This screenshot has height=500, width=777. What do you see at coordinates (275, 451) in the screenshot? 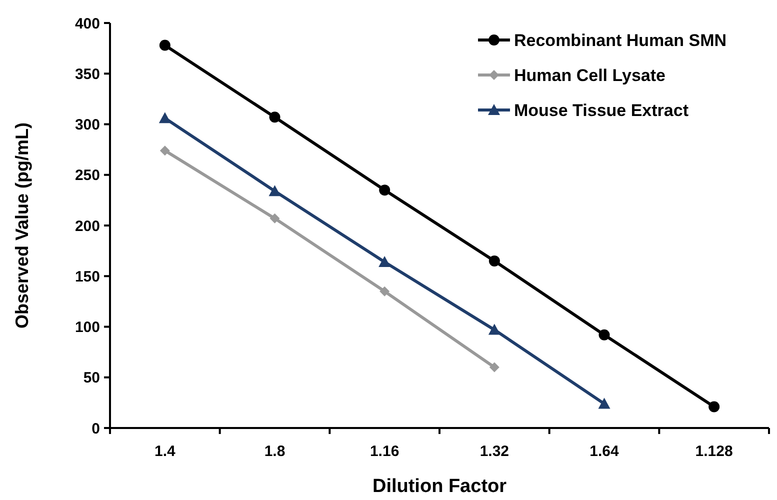
I see `x-tick-label: 1.8` at bounding box center [275, 451].